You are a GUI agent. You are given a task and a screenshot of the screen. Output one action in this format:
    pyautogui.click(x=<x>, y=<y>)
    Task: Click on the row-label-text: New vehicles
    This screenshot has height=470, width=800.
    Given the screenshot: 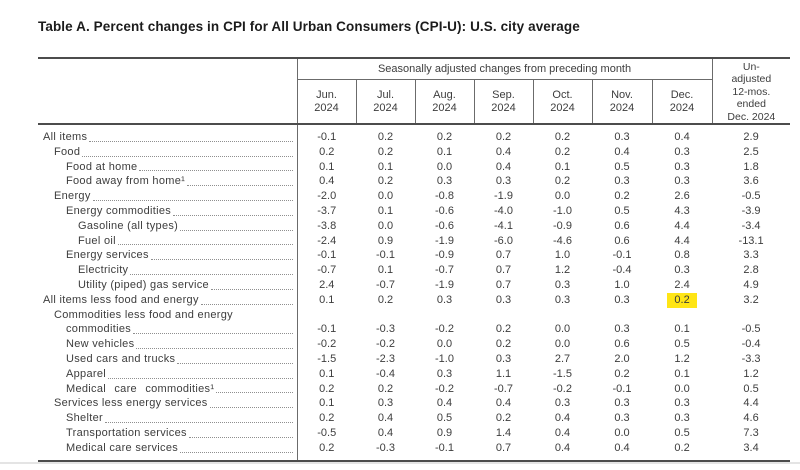 What is the action you would take?
    pyautogui.click(x=100, y=344)
    